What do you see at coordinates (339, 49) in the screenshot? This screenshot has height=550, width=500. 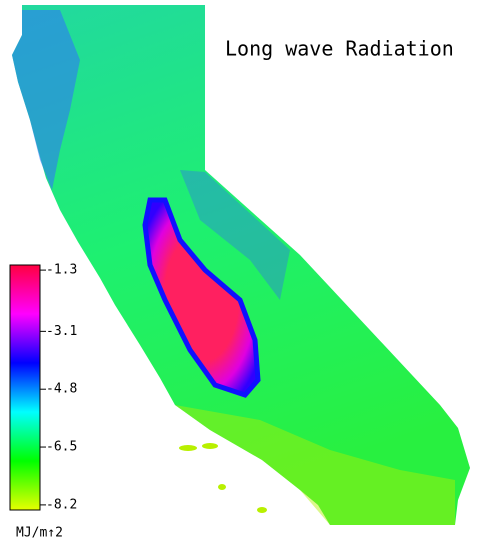 I see `map-title: Long wave Radiation` at bounding box center [339, 49].